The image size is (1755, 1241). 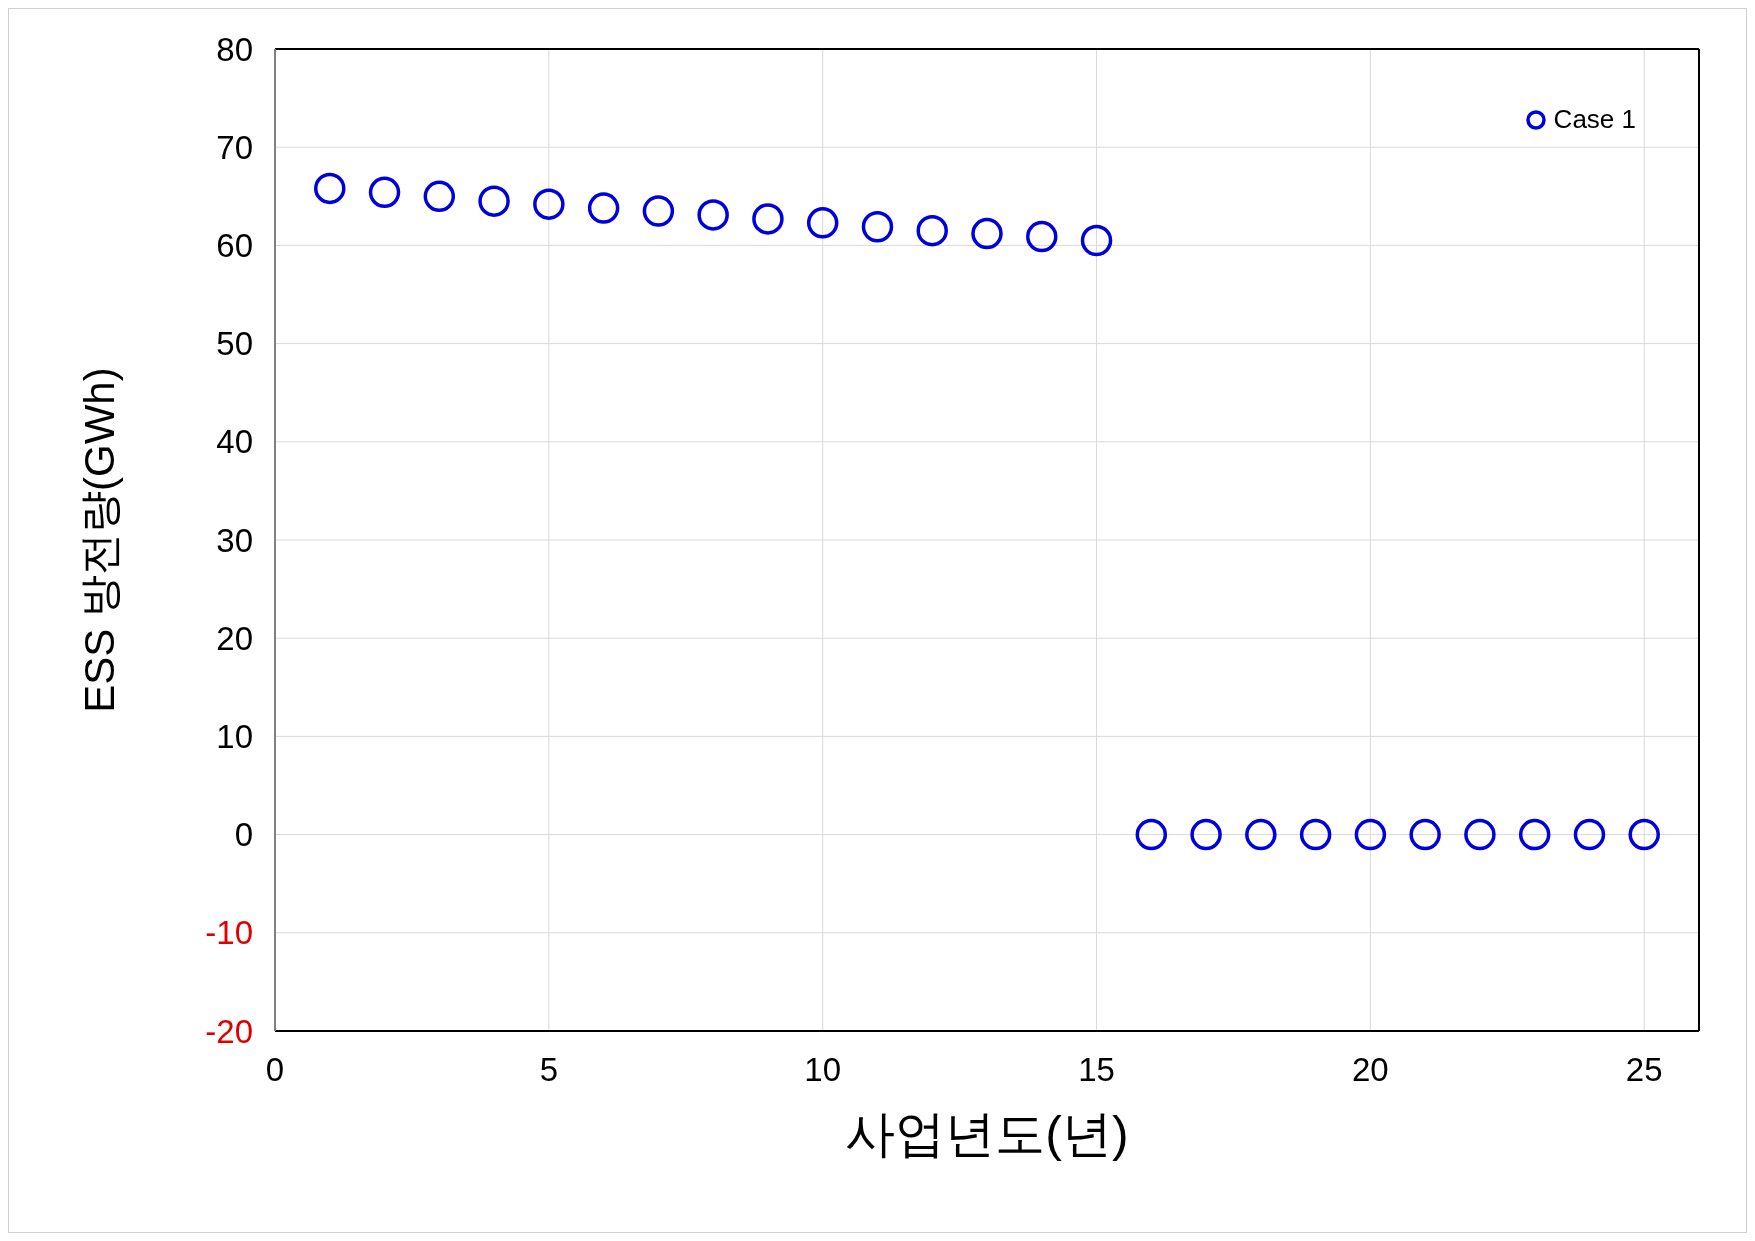 I want to click on y-tick-label: 40, so click(x=234, y=442).